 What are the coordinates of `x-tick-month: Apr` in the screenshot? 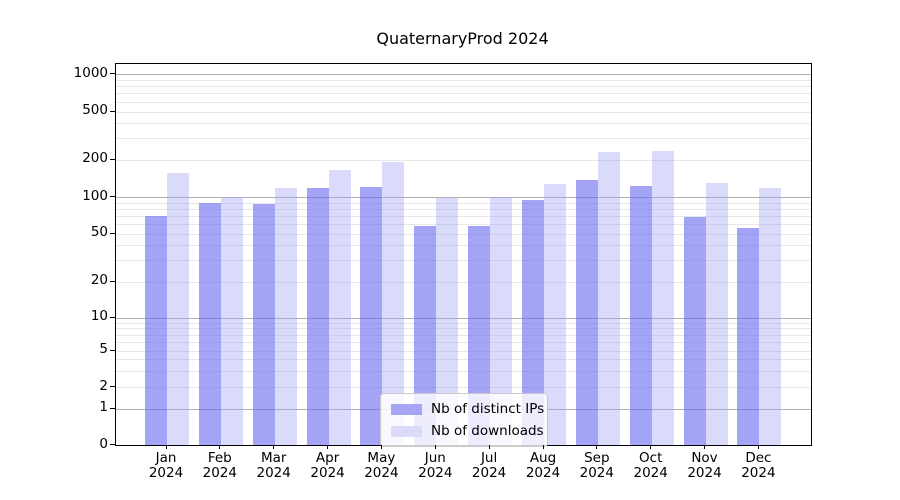 It's located at (327, 458).